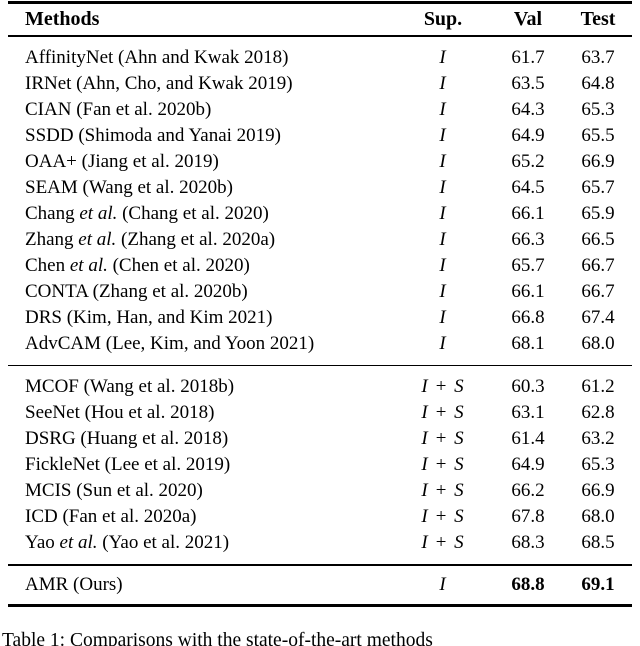 This screenshot has width=640, height=646. Describe the element at coordinates (528, 57) in the screenshot. I see `val-score-cell: 61.7` at that location.